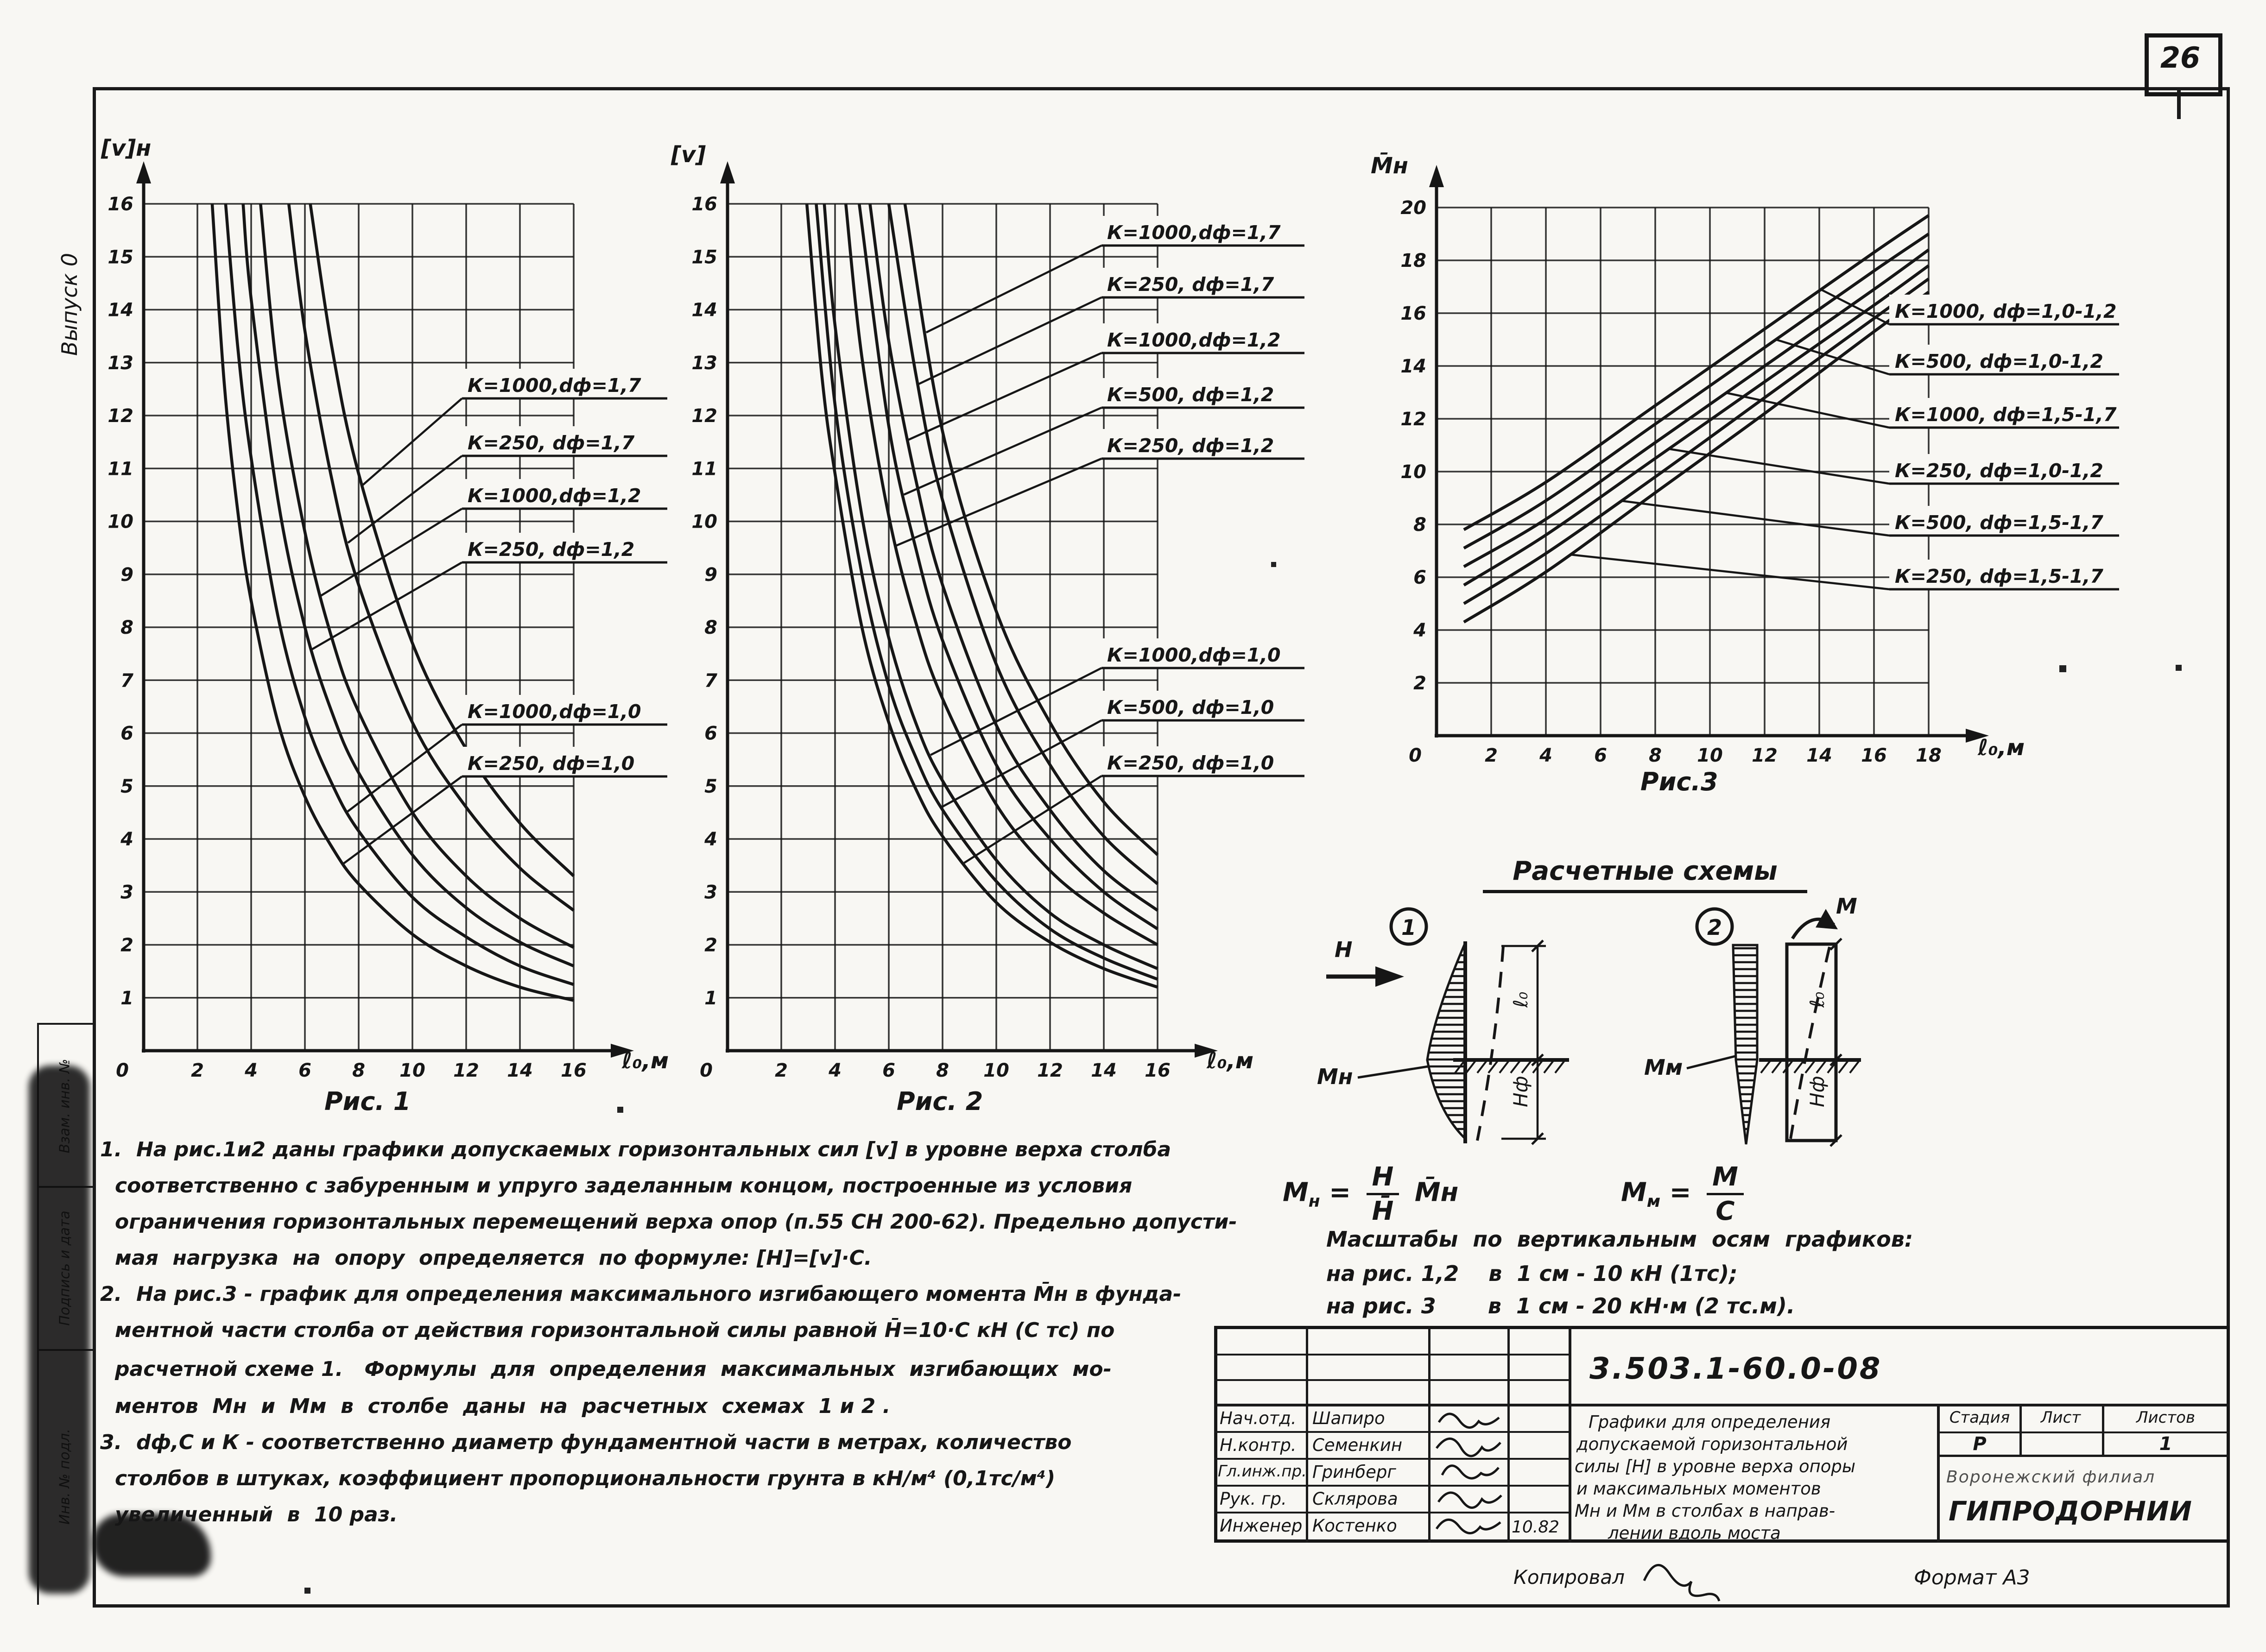  Describe the element at coordinates (1413, 420) in the screenshot. I see `y-tick-label: 12` at that location.